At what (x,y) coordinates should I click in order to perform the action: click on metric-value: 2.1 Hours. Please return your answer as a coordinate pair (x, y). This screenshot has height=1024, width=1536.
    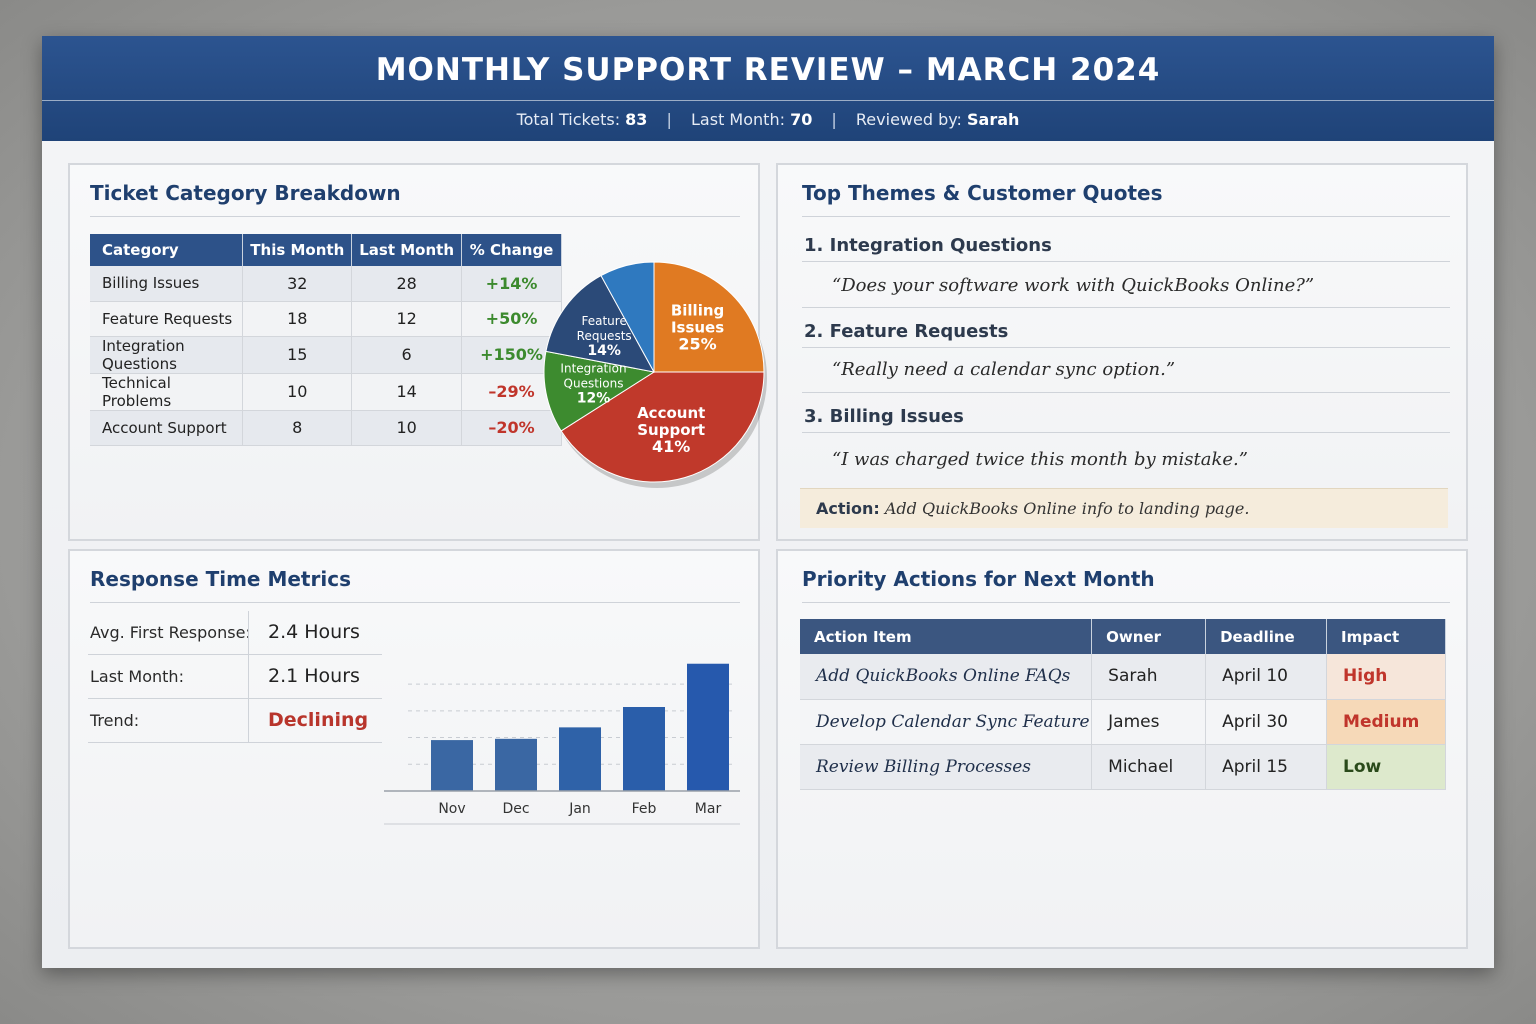
    Looking at the image, I should click on (314, 676).